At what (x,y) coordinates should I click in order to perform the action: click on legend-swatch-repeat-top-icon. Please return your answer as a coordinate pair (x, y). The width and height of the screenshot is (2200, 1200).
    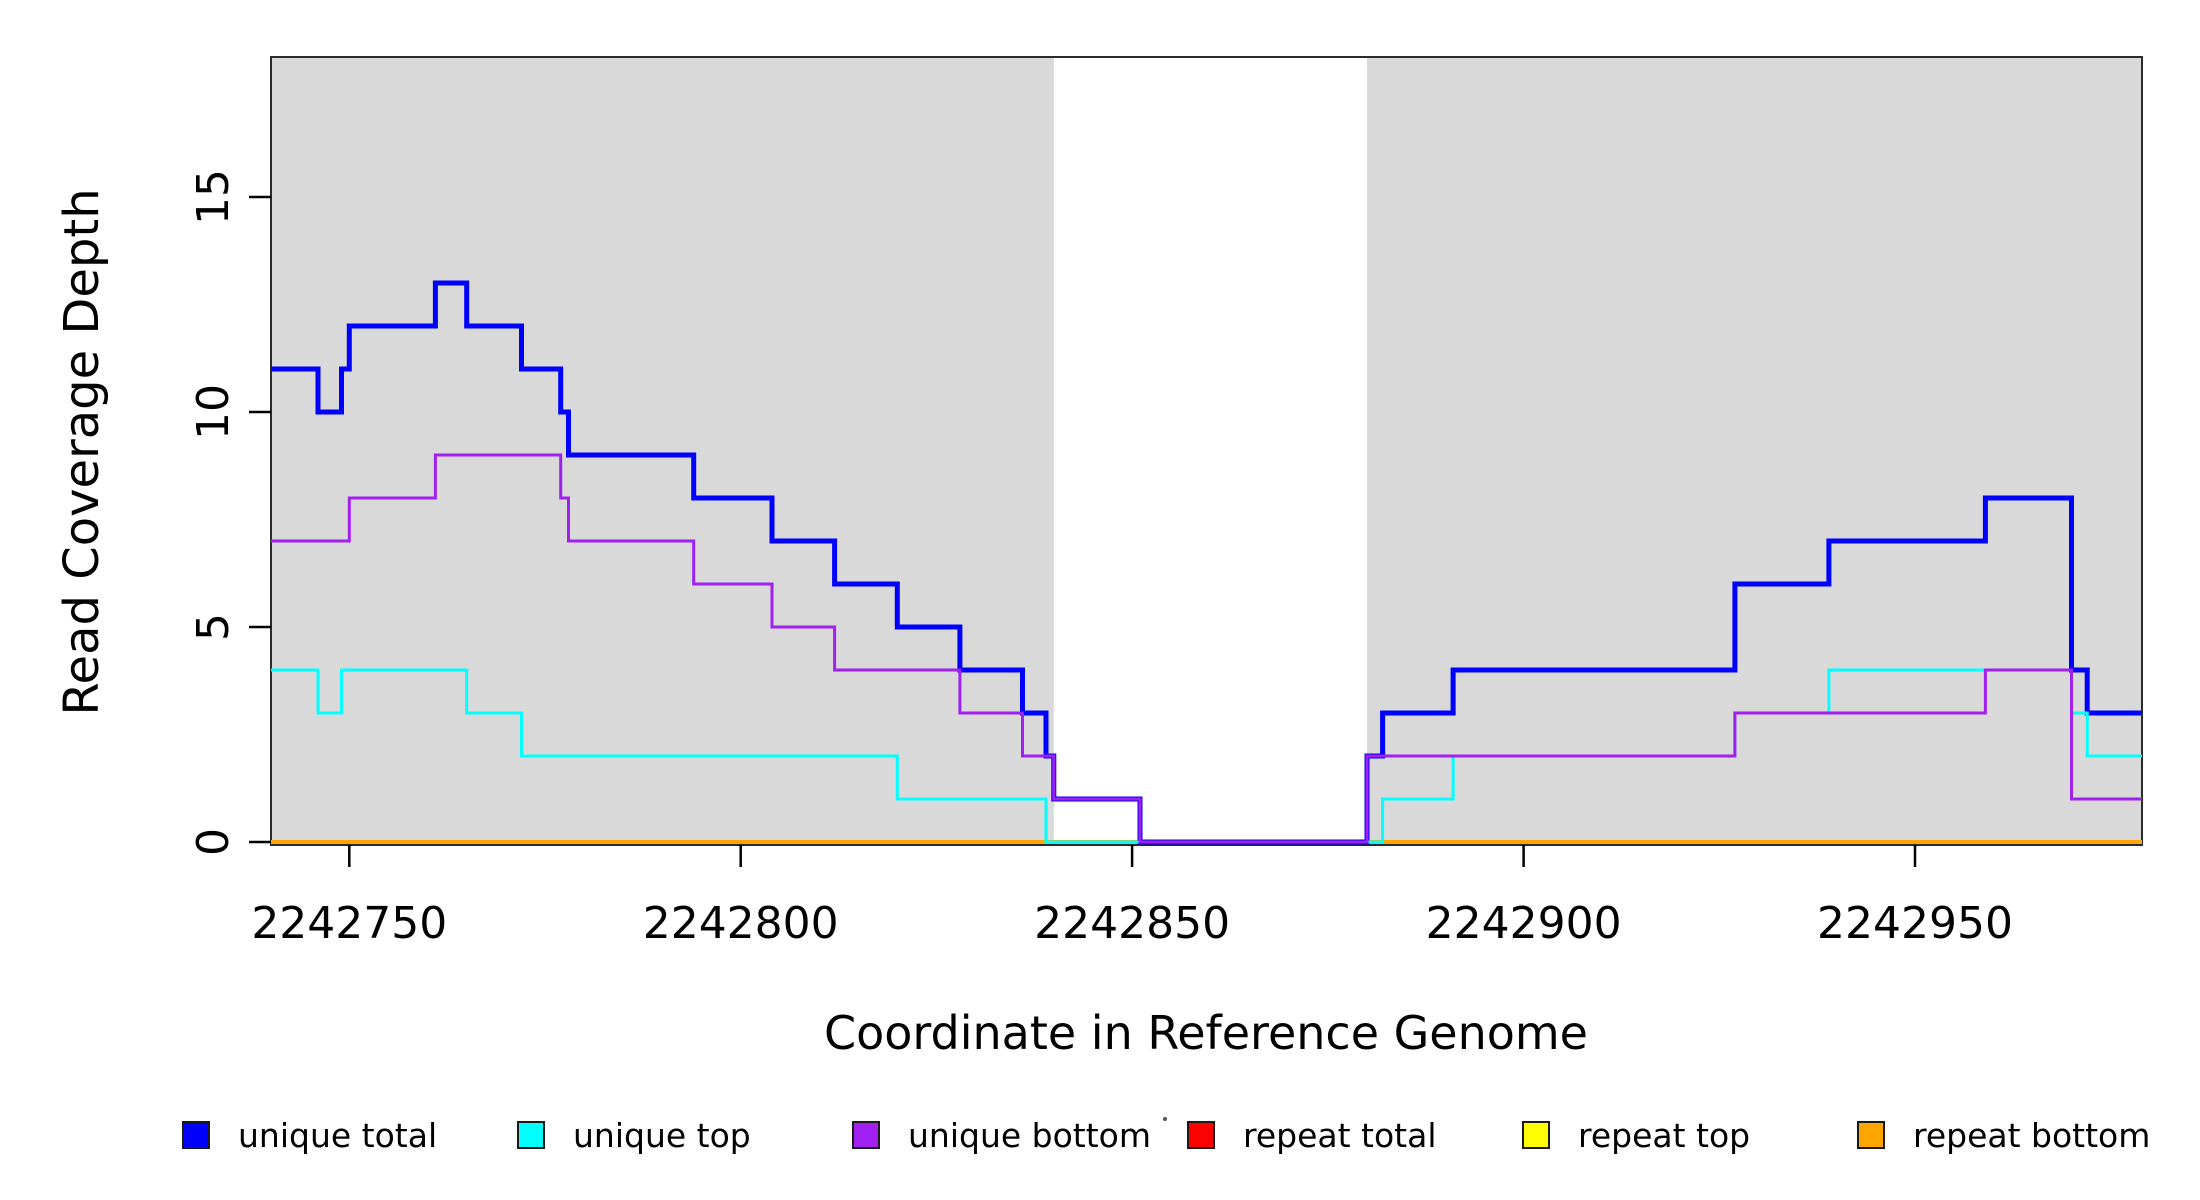
    Looking at the image, I should click on (1536, 1135).